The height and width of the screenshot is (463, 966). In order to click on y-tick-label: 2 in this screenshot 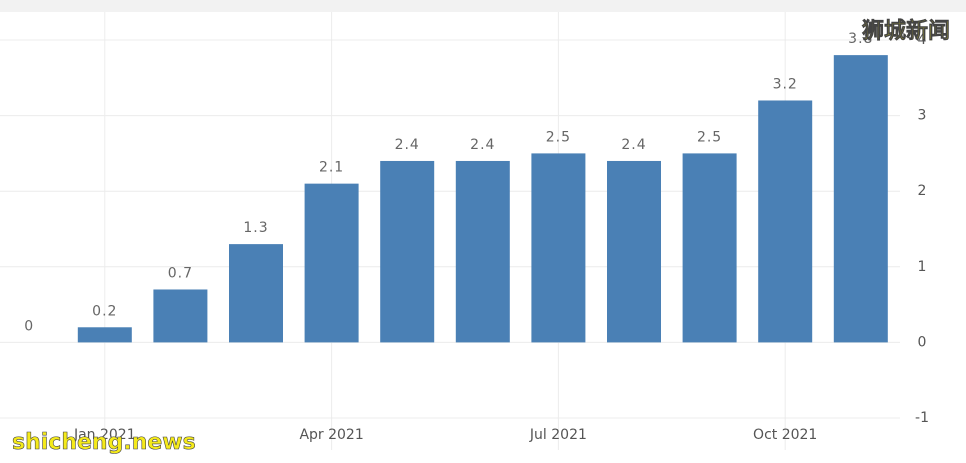, I will do `click(922, 191)`.